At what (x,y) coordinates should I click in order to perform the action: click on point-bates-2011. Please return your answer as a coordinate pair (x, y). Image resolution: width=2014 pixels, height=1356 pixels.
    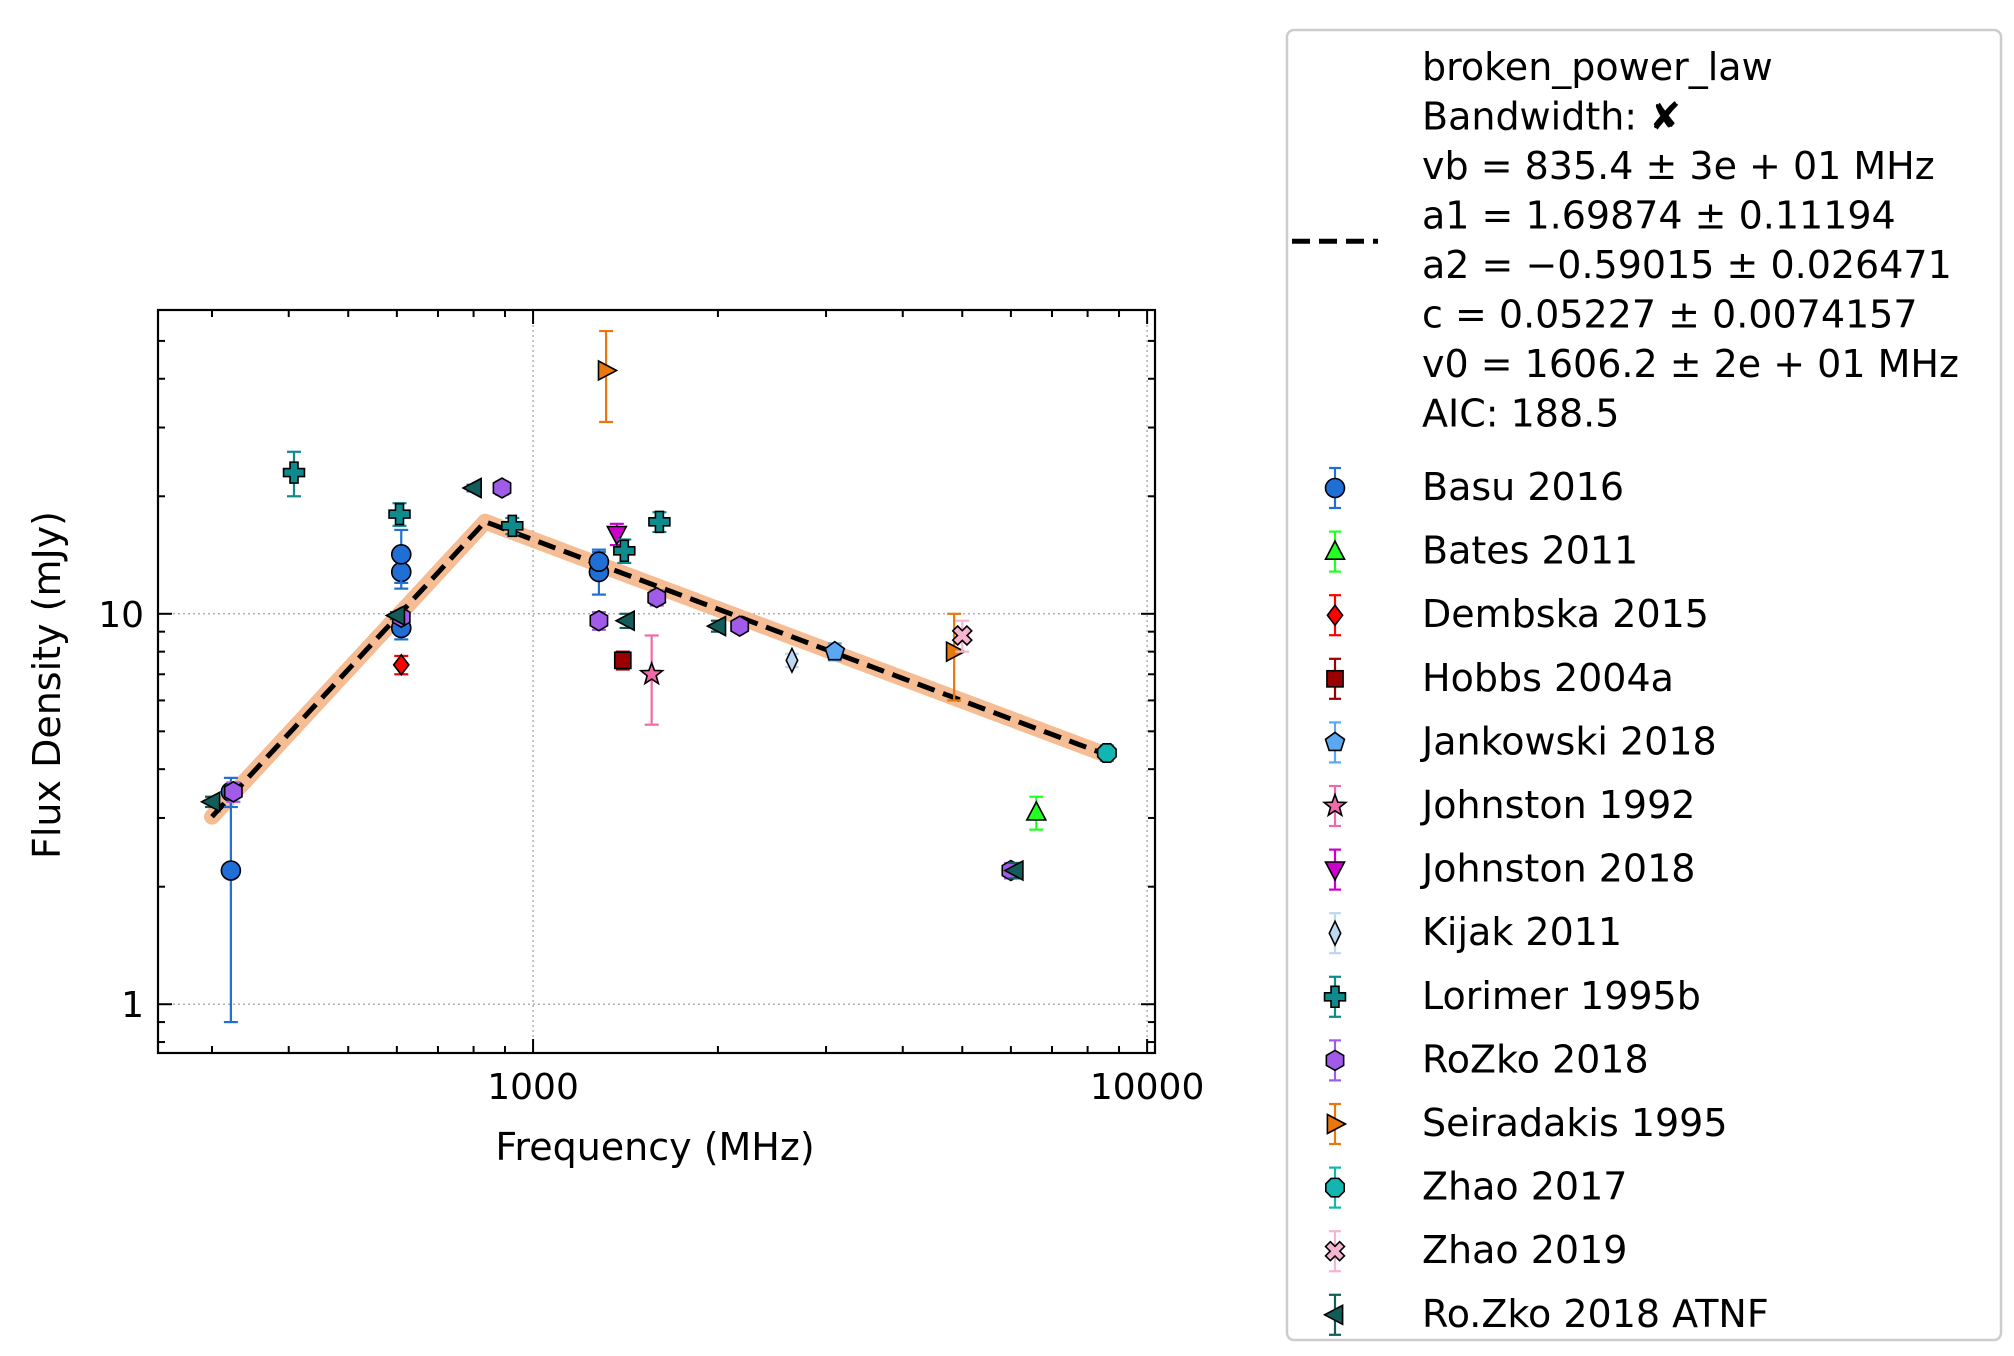
    Looking at the image, I should click on (1036, 810).